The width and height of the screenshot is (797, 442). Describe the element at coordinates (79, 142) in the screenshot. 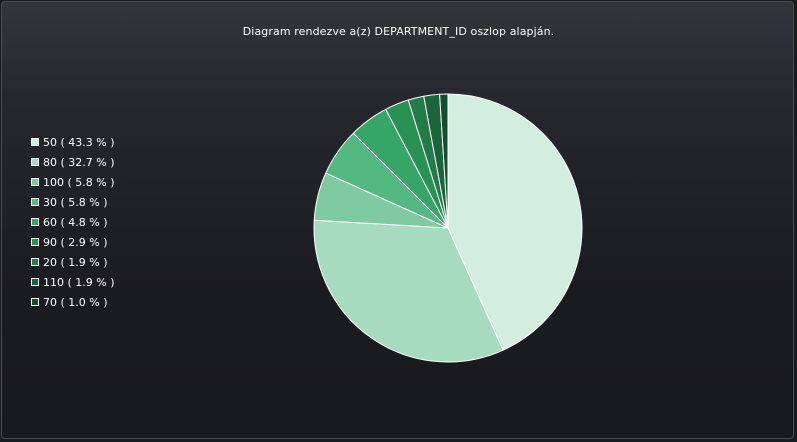

I see `legend-label: 50 ( 43.3 % )` at that location.